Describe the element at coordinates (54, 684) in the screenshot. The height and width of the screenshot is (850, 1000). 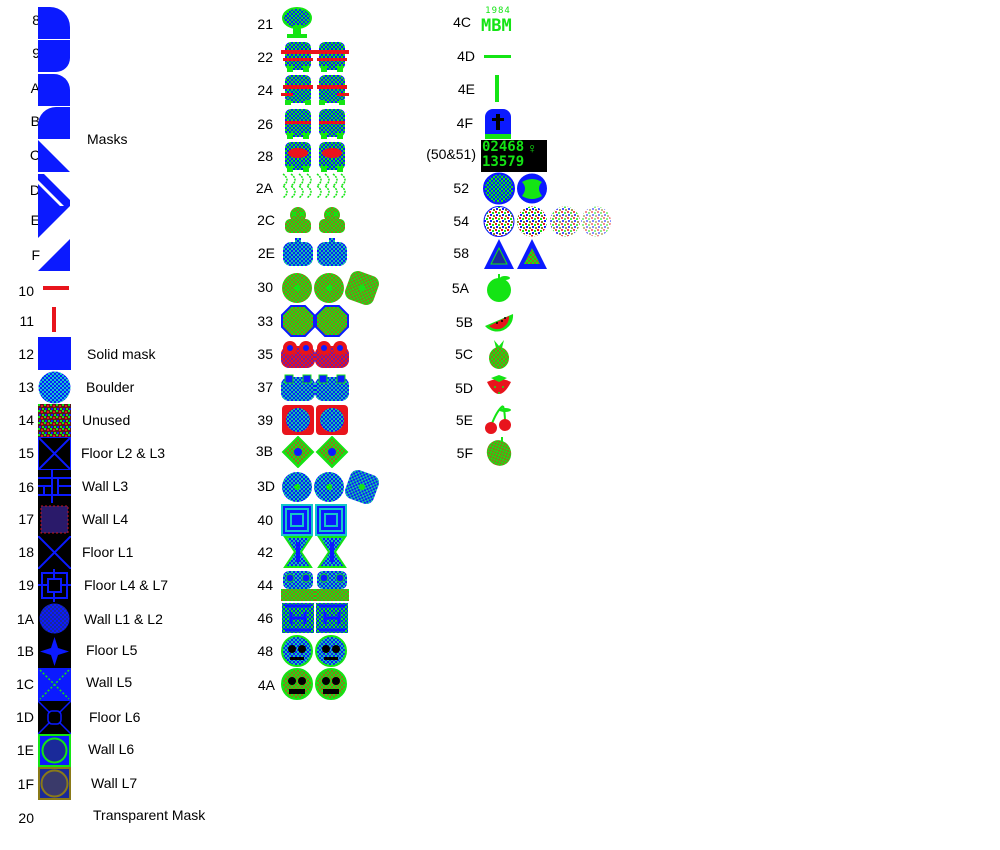
I see `wall-l5-tile` at that location.